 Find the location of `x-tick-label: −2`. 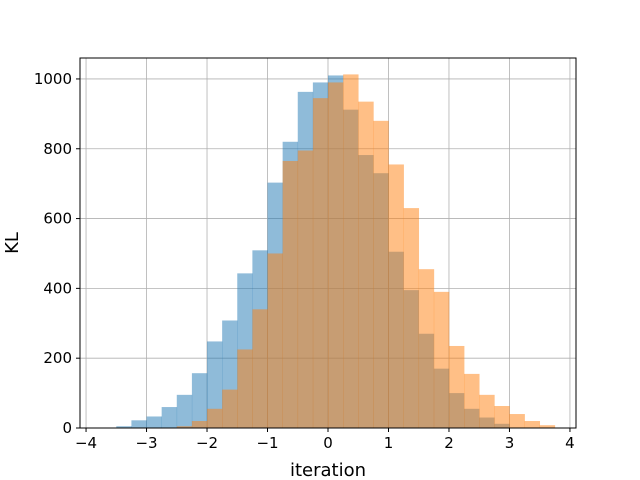

x-tick-label: −2 is located at coordinates (207, 443).